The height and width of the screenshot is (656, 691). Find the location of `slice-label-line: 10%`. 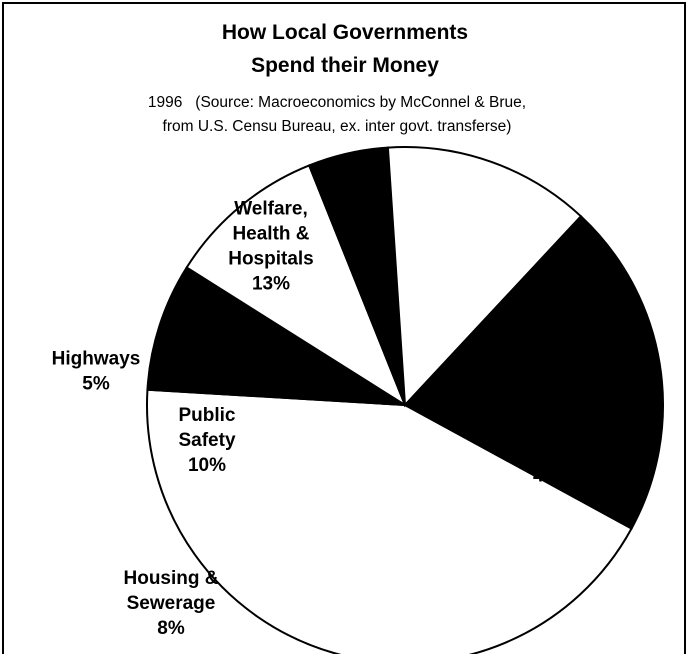

slice-label-line: 10% is located at coordinates (207, 465).